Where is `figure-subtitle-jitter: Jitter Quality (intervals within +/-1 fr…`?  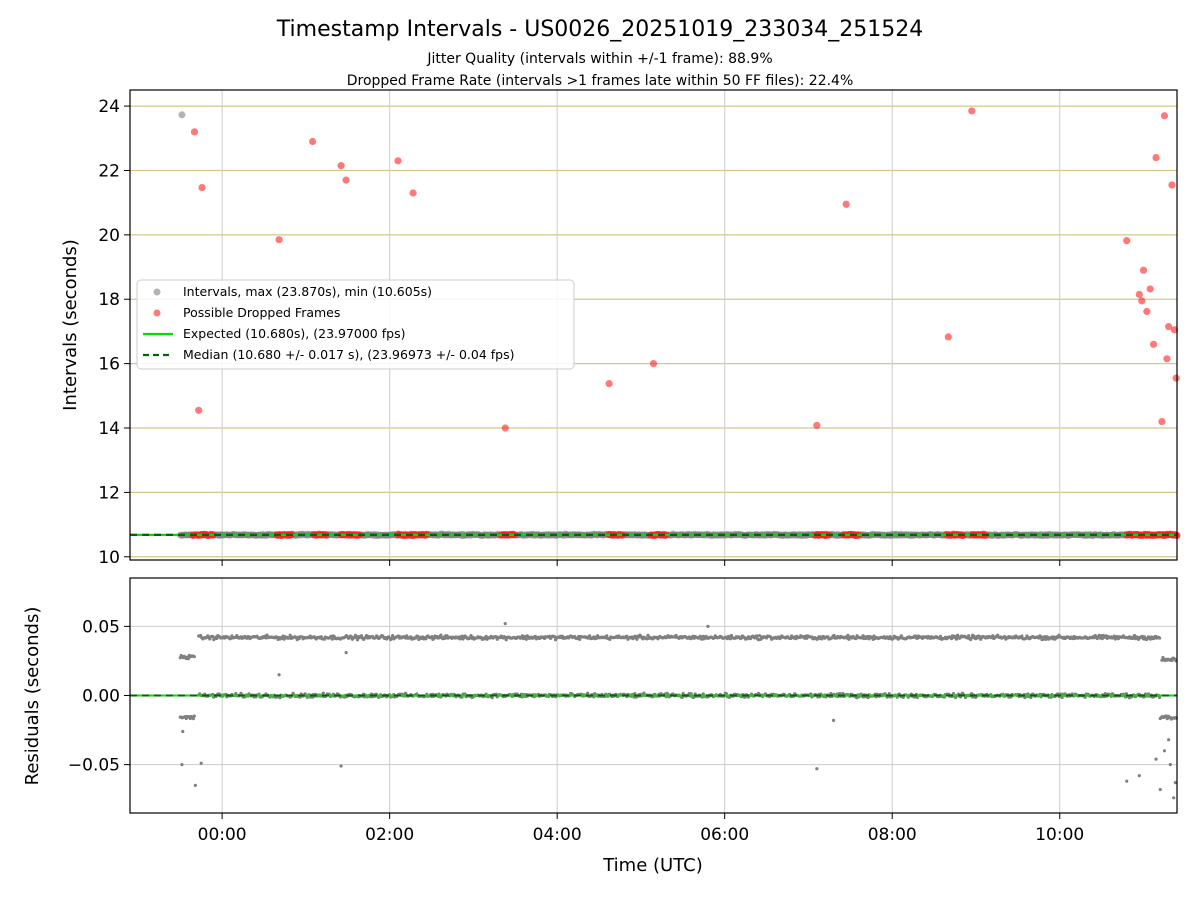
figure-subtitle-jitter: Jitter Quality (intervals within +/-1 fr… is located at coordinates (599, 59).